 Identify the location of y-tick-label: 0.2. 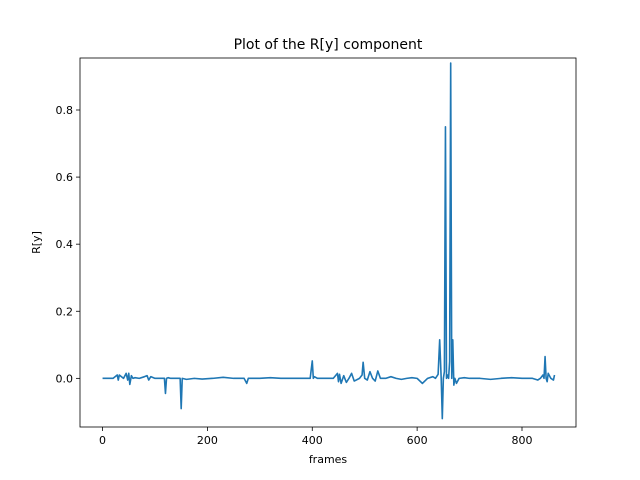
(65, 311).